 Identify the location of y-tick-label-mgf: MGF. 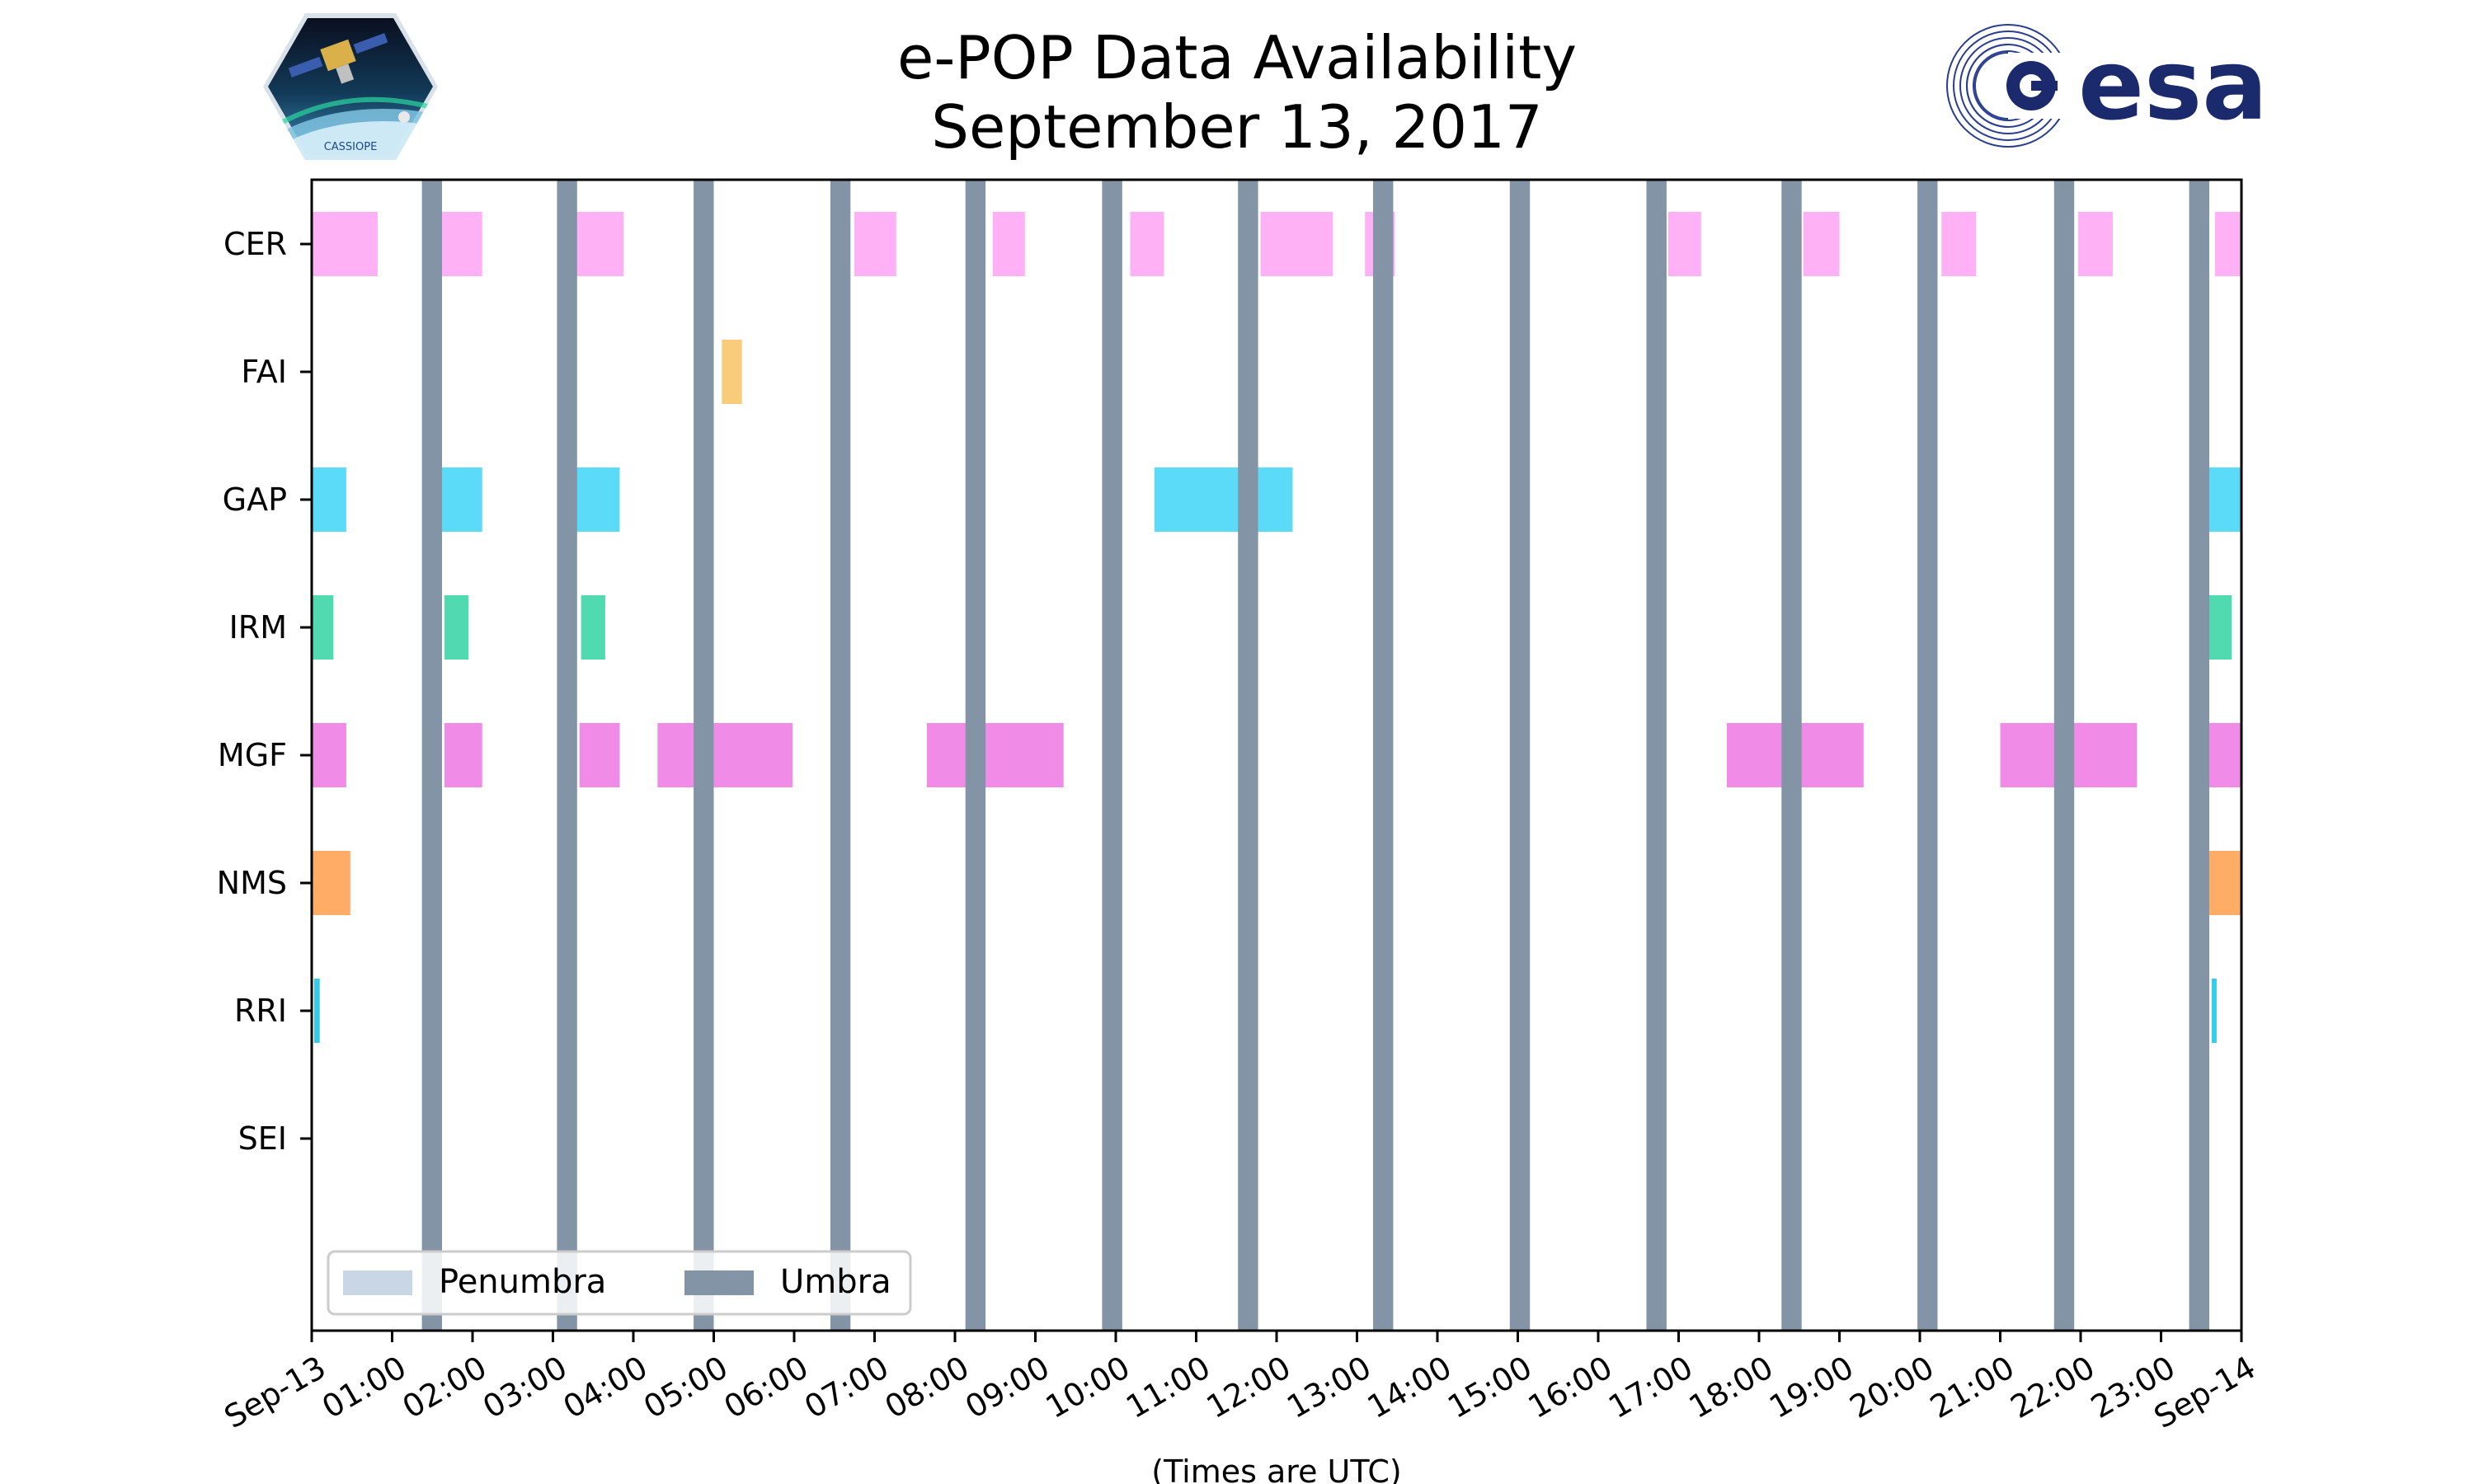
(252, 755).